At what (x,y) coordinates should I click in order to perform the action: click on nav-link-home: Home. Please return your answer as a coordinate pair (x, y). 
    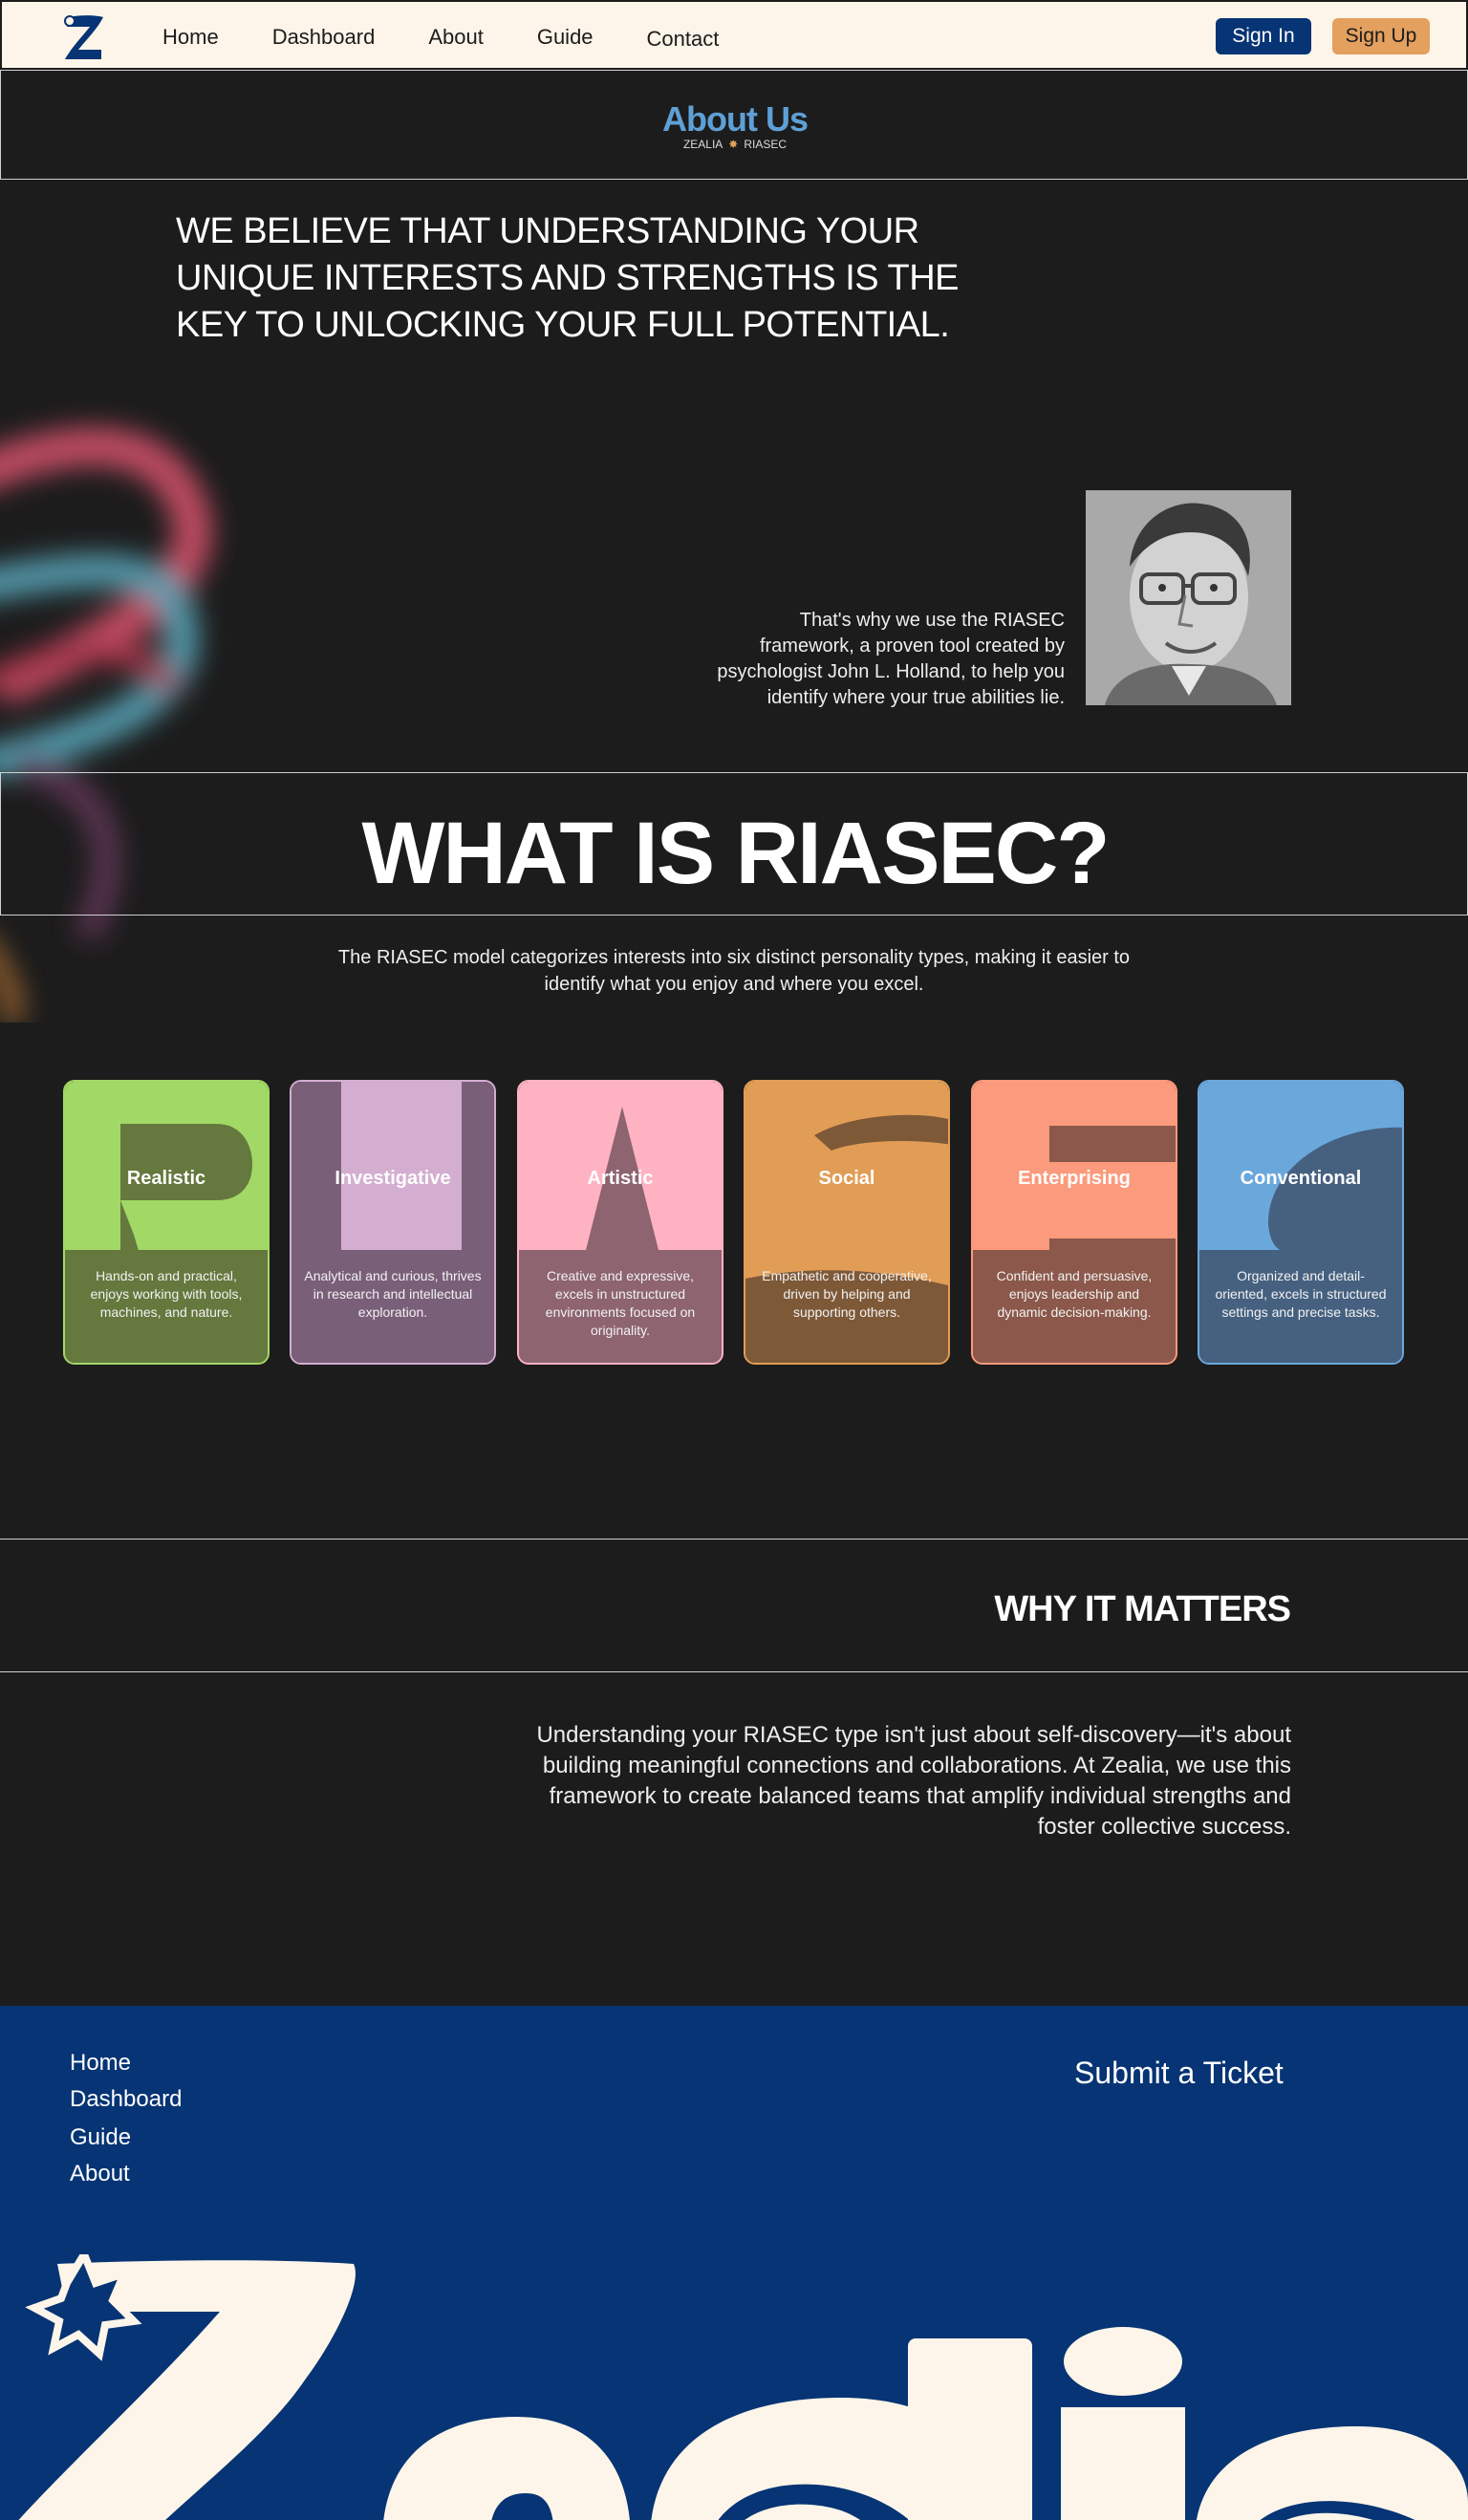
    Looking at the image, I should click on (190, 37).